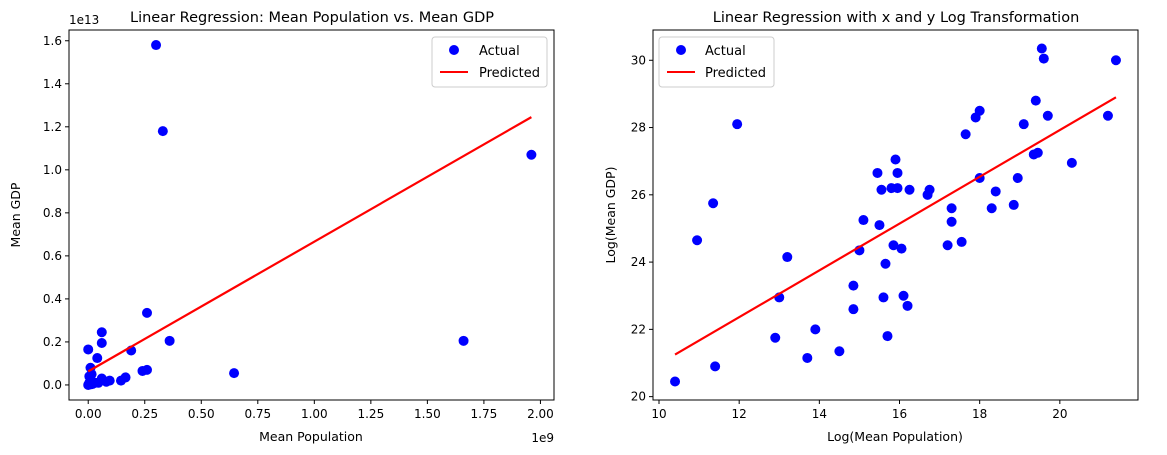 The image size is (1167, 455). I want to click on chart-right-yticks: 20 22 24 26 28 30, so click(642, 228).